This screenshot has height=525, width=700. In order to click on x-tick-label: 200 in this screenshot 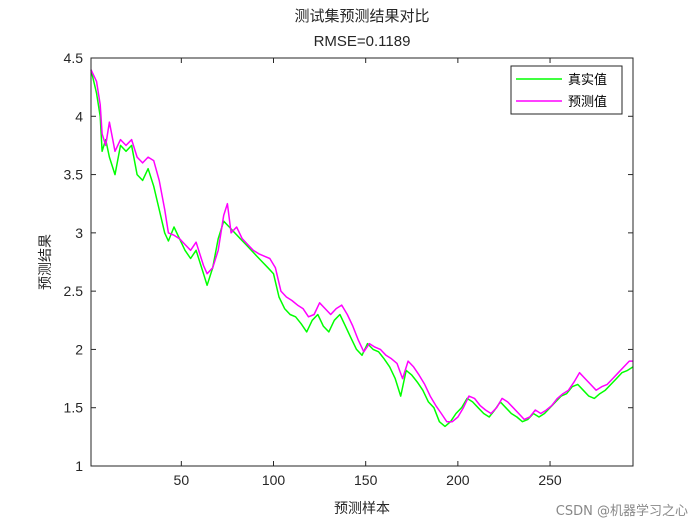, I will do `click(458, 480)`.